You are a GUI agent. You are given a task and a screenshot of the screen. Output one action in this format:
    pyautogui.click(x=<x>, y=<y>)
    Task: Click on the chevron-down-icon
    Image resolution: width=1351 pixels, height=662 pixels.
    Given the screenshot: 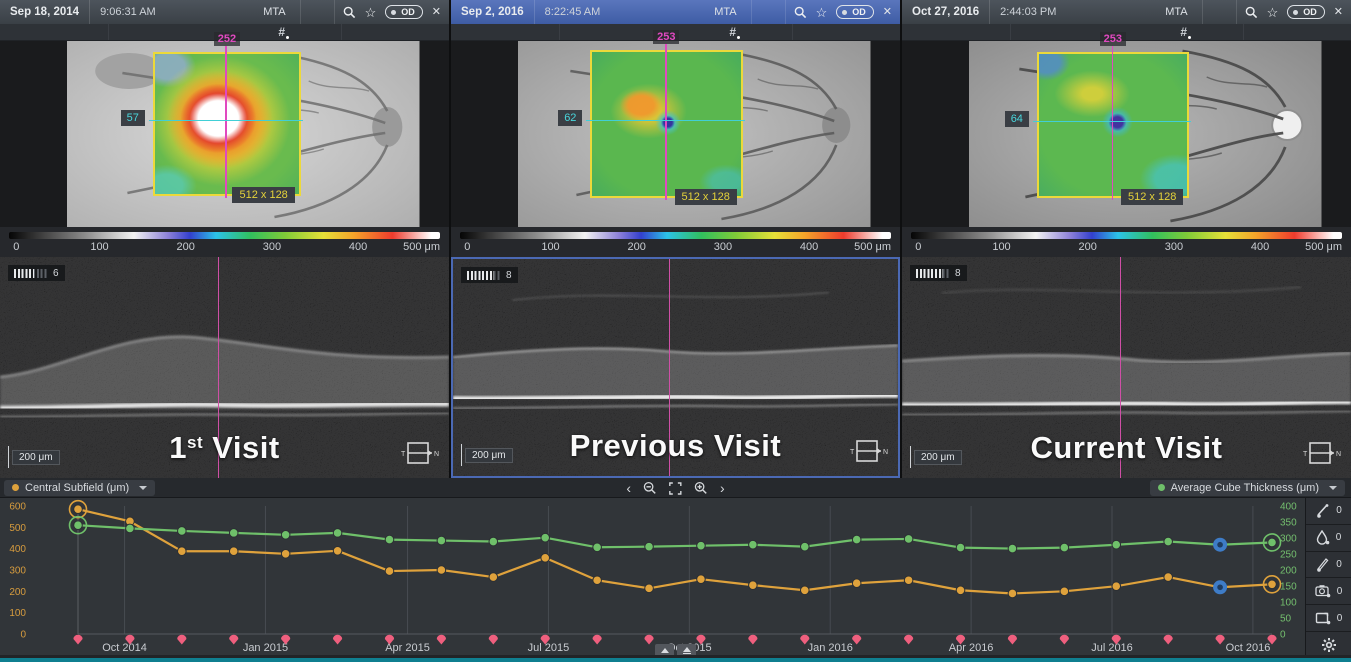 What is the action you would take?
    pyautogui.click(x=143, y=487)
    